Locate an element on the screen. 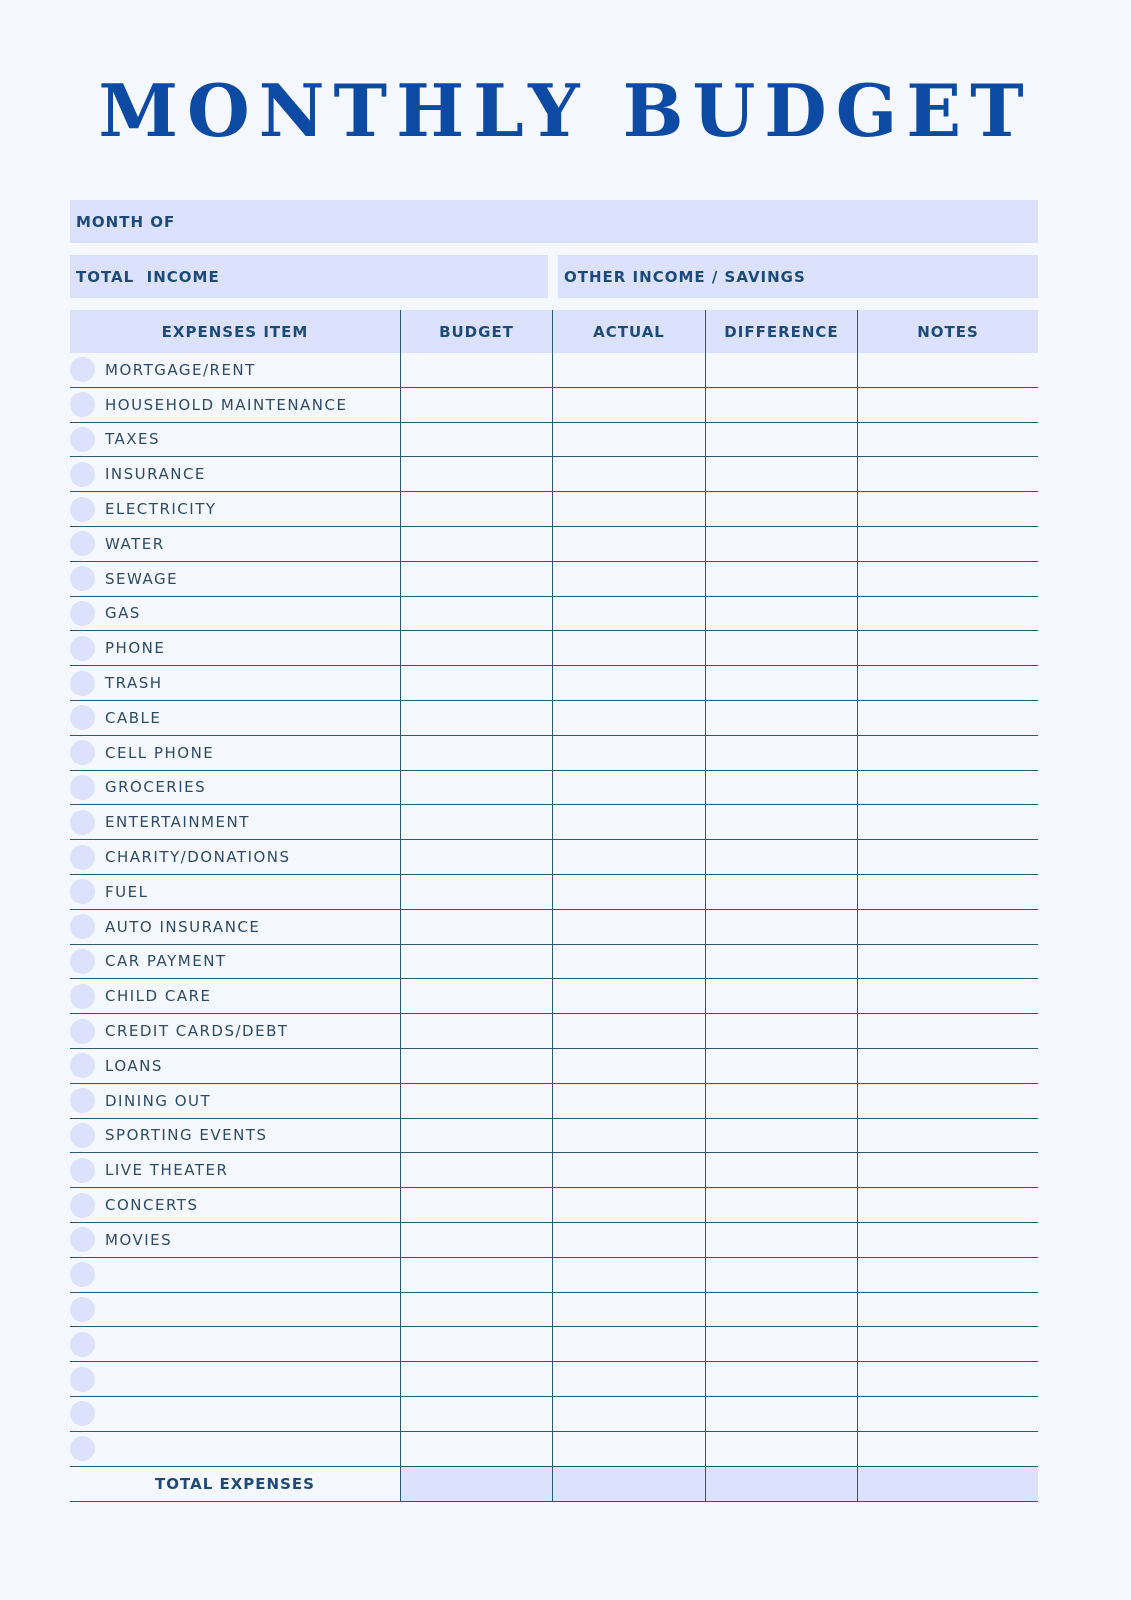  expense-item-cell: SEWAGE is located at coordinates (235, 579).